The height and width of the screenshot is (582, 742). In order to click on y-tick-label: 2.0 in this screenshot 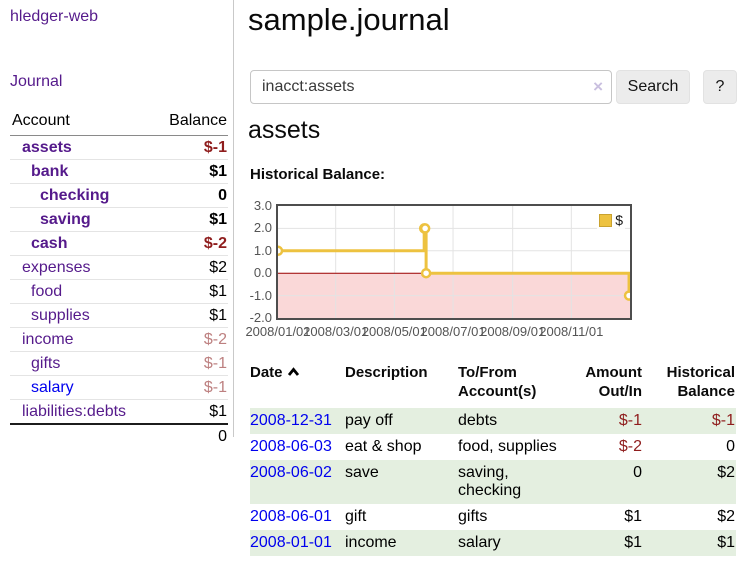, I will do `click(262, 228)`.